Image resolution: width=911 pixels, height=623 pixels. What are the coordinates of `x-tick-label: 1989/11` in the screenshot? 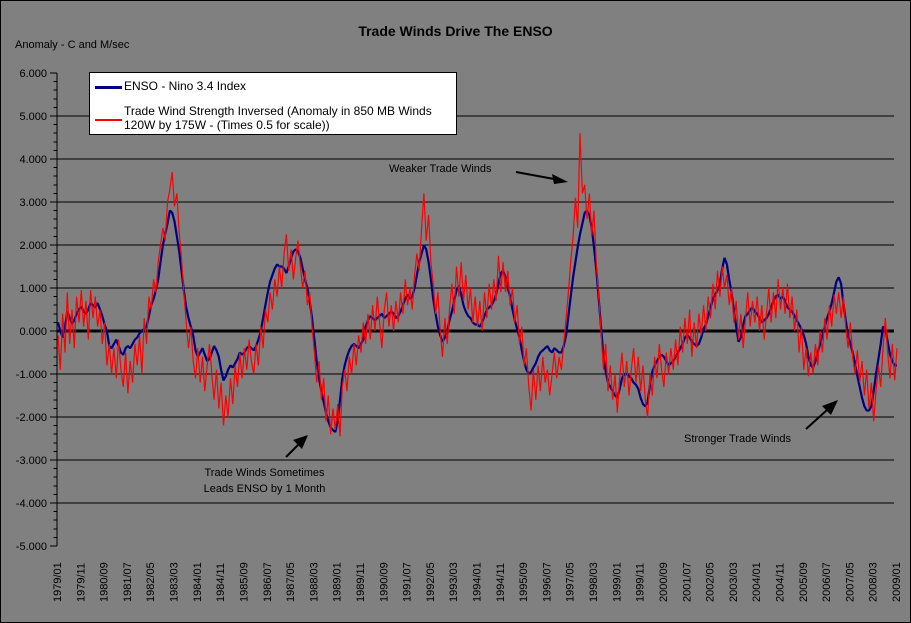 It's located at (361, 582).